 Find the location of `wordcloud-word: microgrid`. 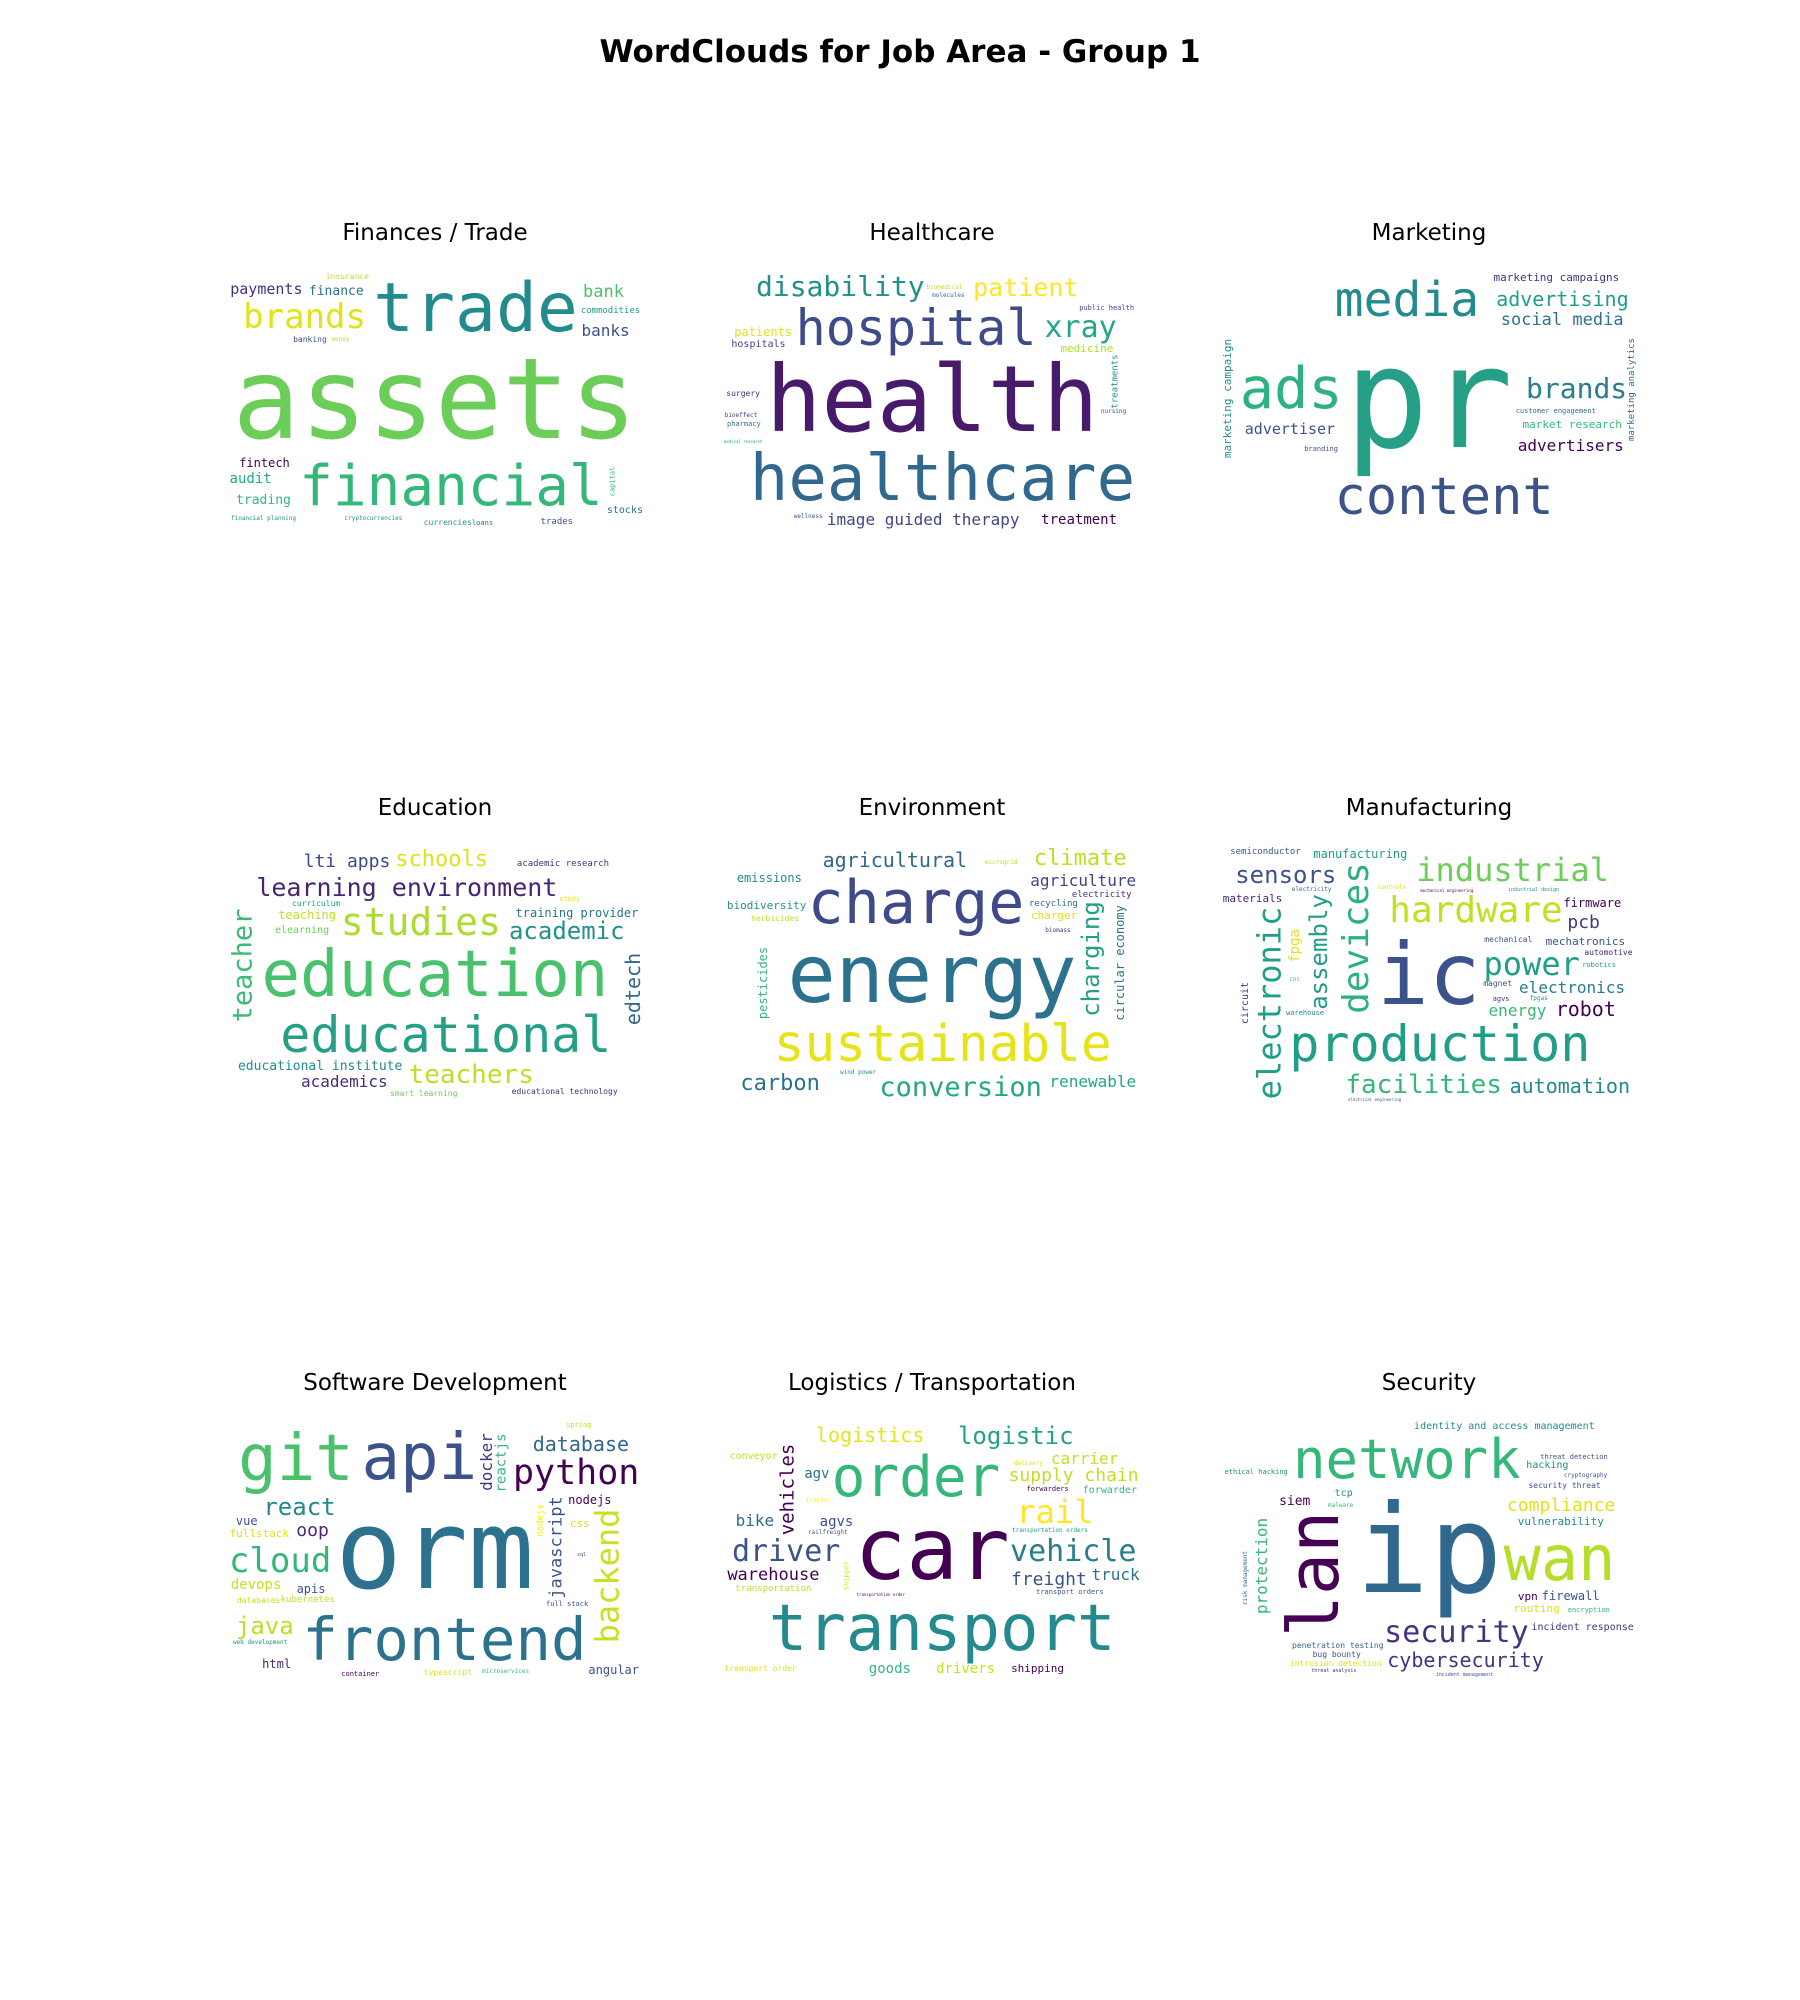

wordcloud-word: microgrid is located at coordinates (1001, 862).